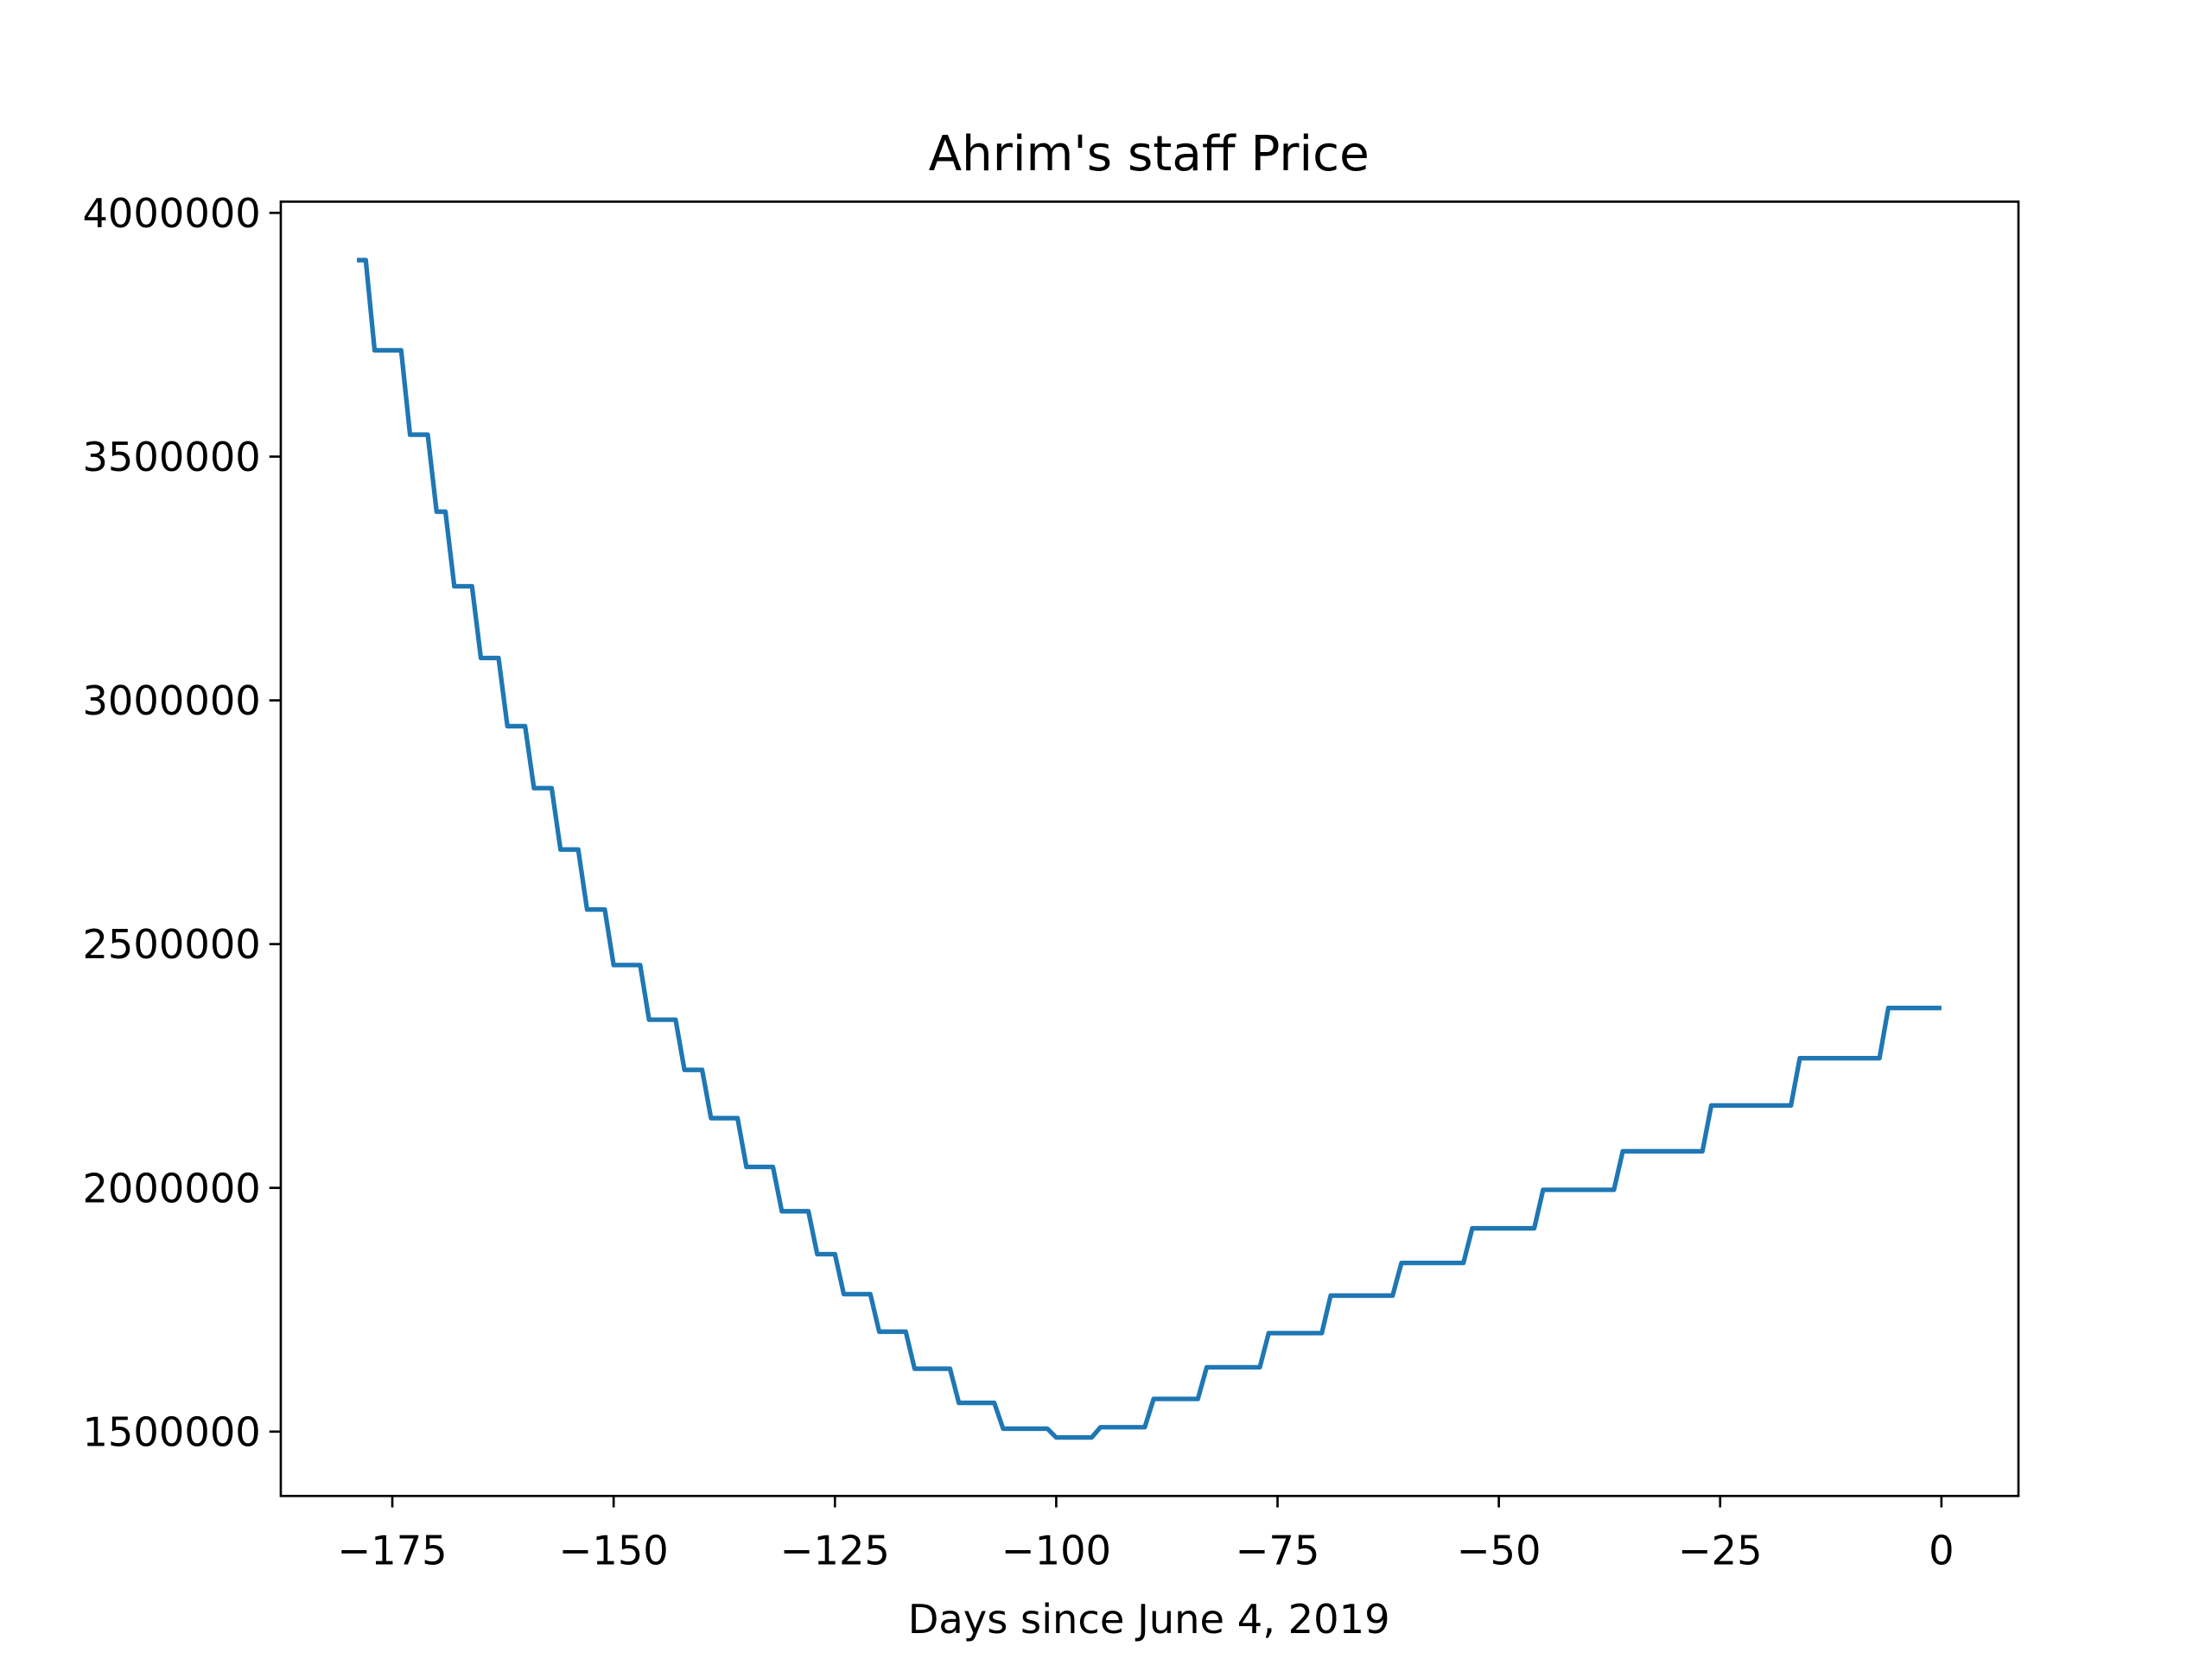 The image size is (2212, 1659). I want to click on x-tick-label: −125, so click(835, 1551).